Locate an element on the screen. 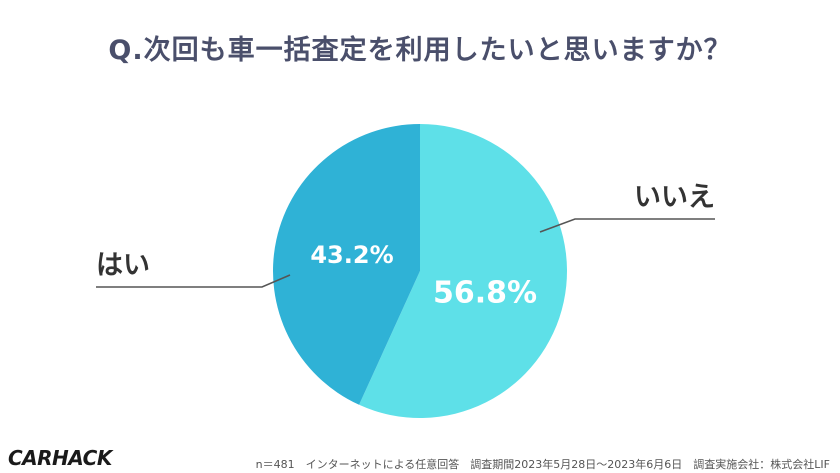  category-label-no: いいえ is located at coordinates (674, 197).